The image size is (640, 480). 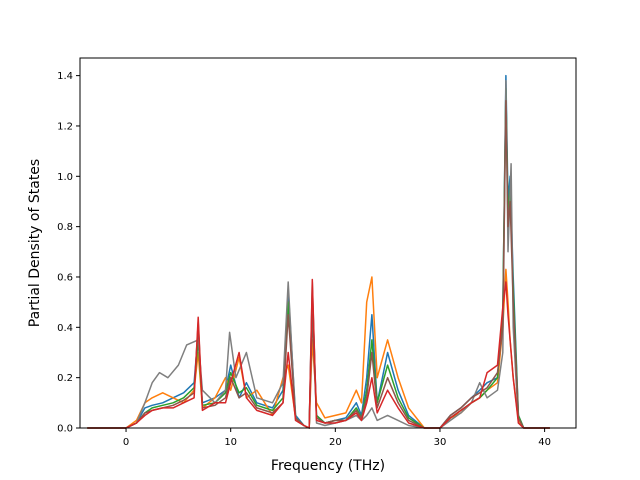 What do you see at coordinates (35, 243) in the screenshot?
I see `y-axis-label: Partial Density of States` at bounding box center [35, 243].